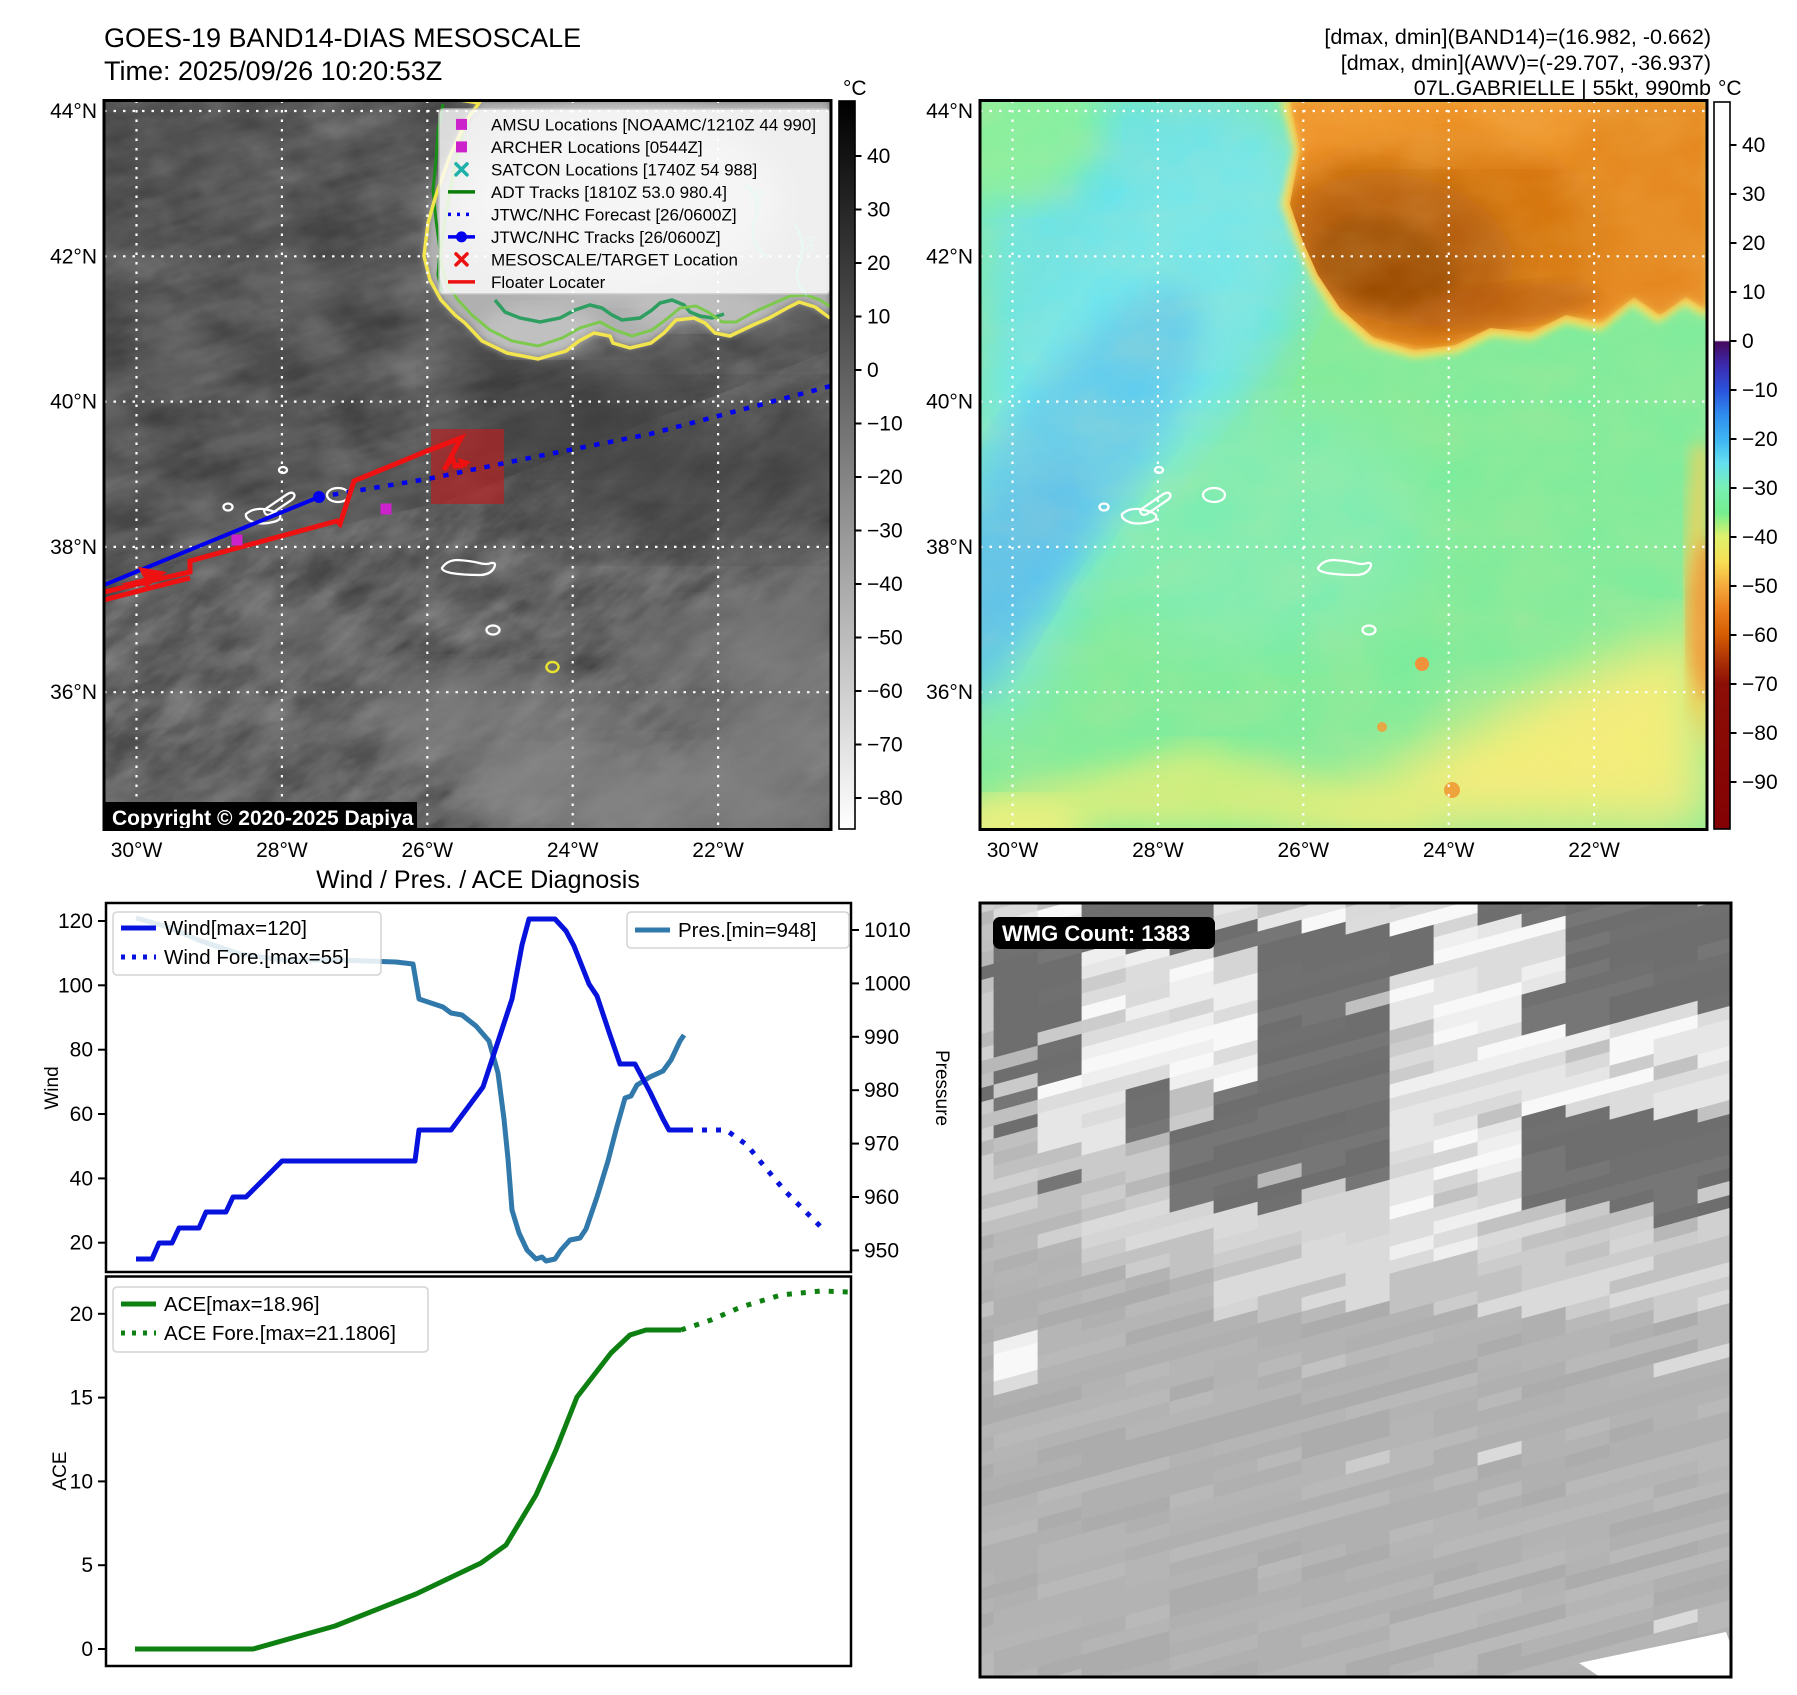  What do you see at coordinates (478, 880) in the screenshot?
I see `svg-text: Wind / Pres. / ACE Diagnosis` at bounding box center [478, 880].